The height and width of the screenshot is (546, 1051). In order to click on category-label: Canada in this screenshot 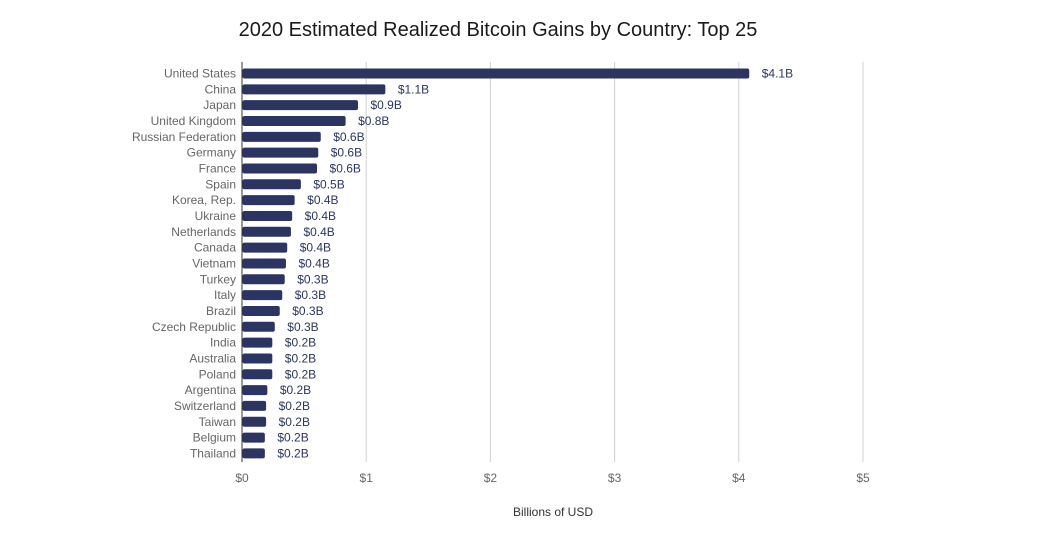, I will do `click(215, 248)`.